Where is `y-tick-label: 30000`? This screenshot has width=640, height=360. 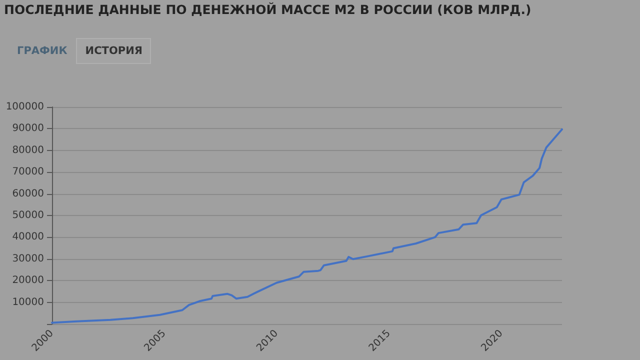
y-tick-label: 30000 is located at coordinates (28, 258).